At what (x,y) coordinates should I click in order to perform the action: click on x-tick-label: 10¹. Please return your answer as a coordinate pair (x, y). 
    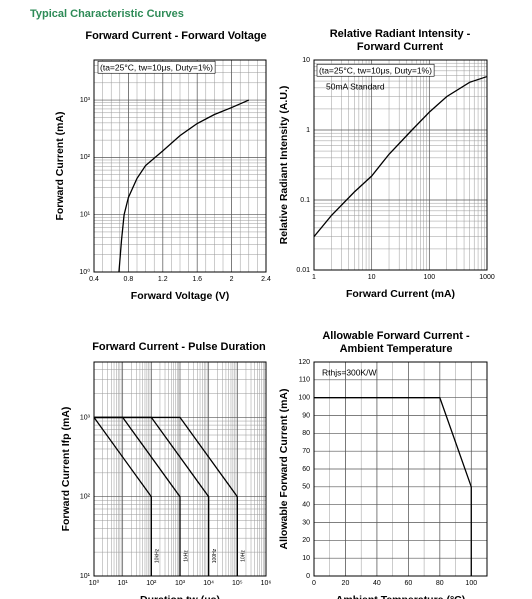
    Looking at the image, I should click on (123, 583).